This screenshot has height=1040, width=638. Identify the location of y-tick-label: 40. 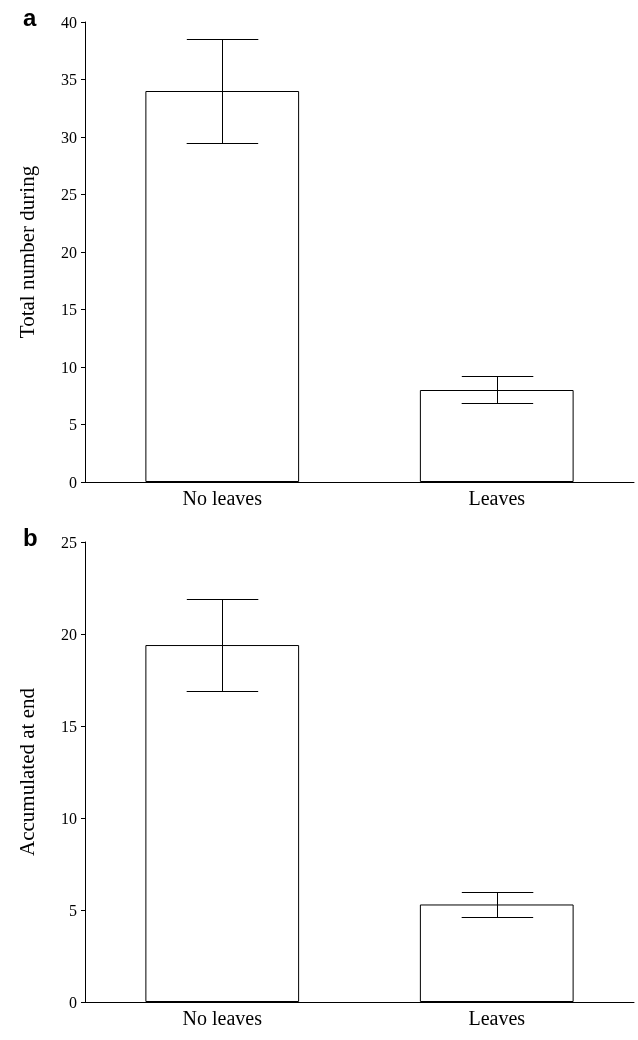
(69, 22).